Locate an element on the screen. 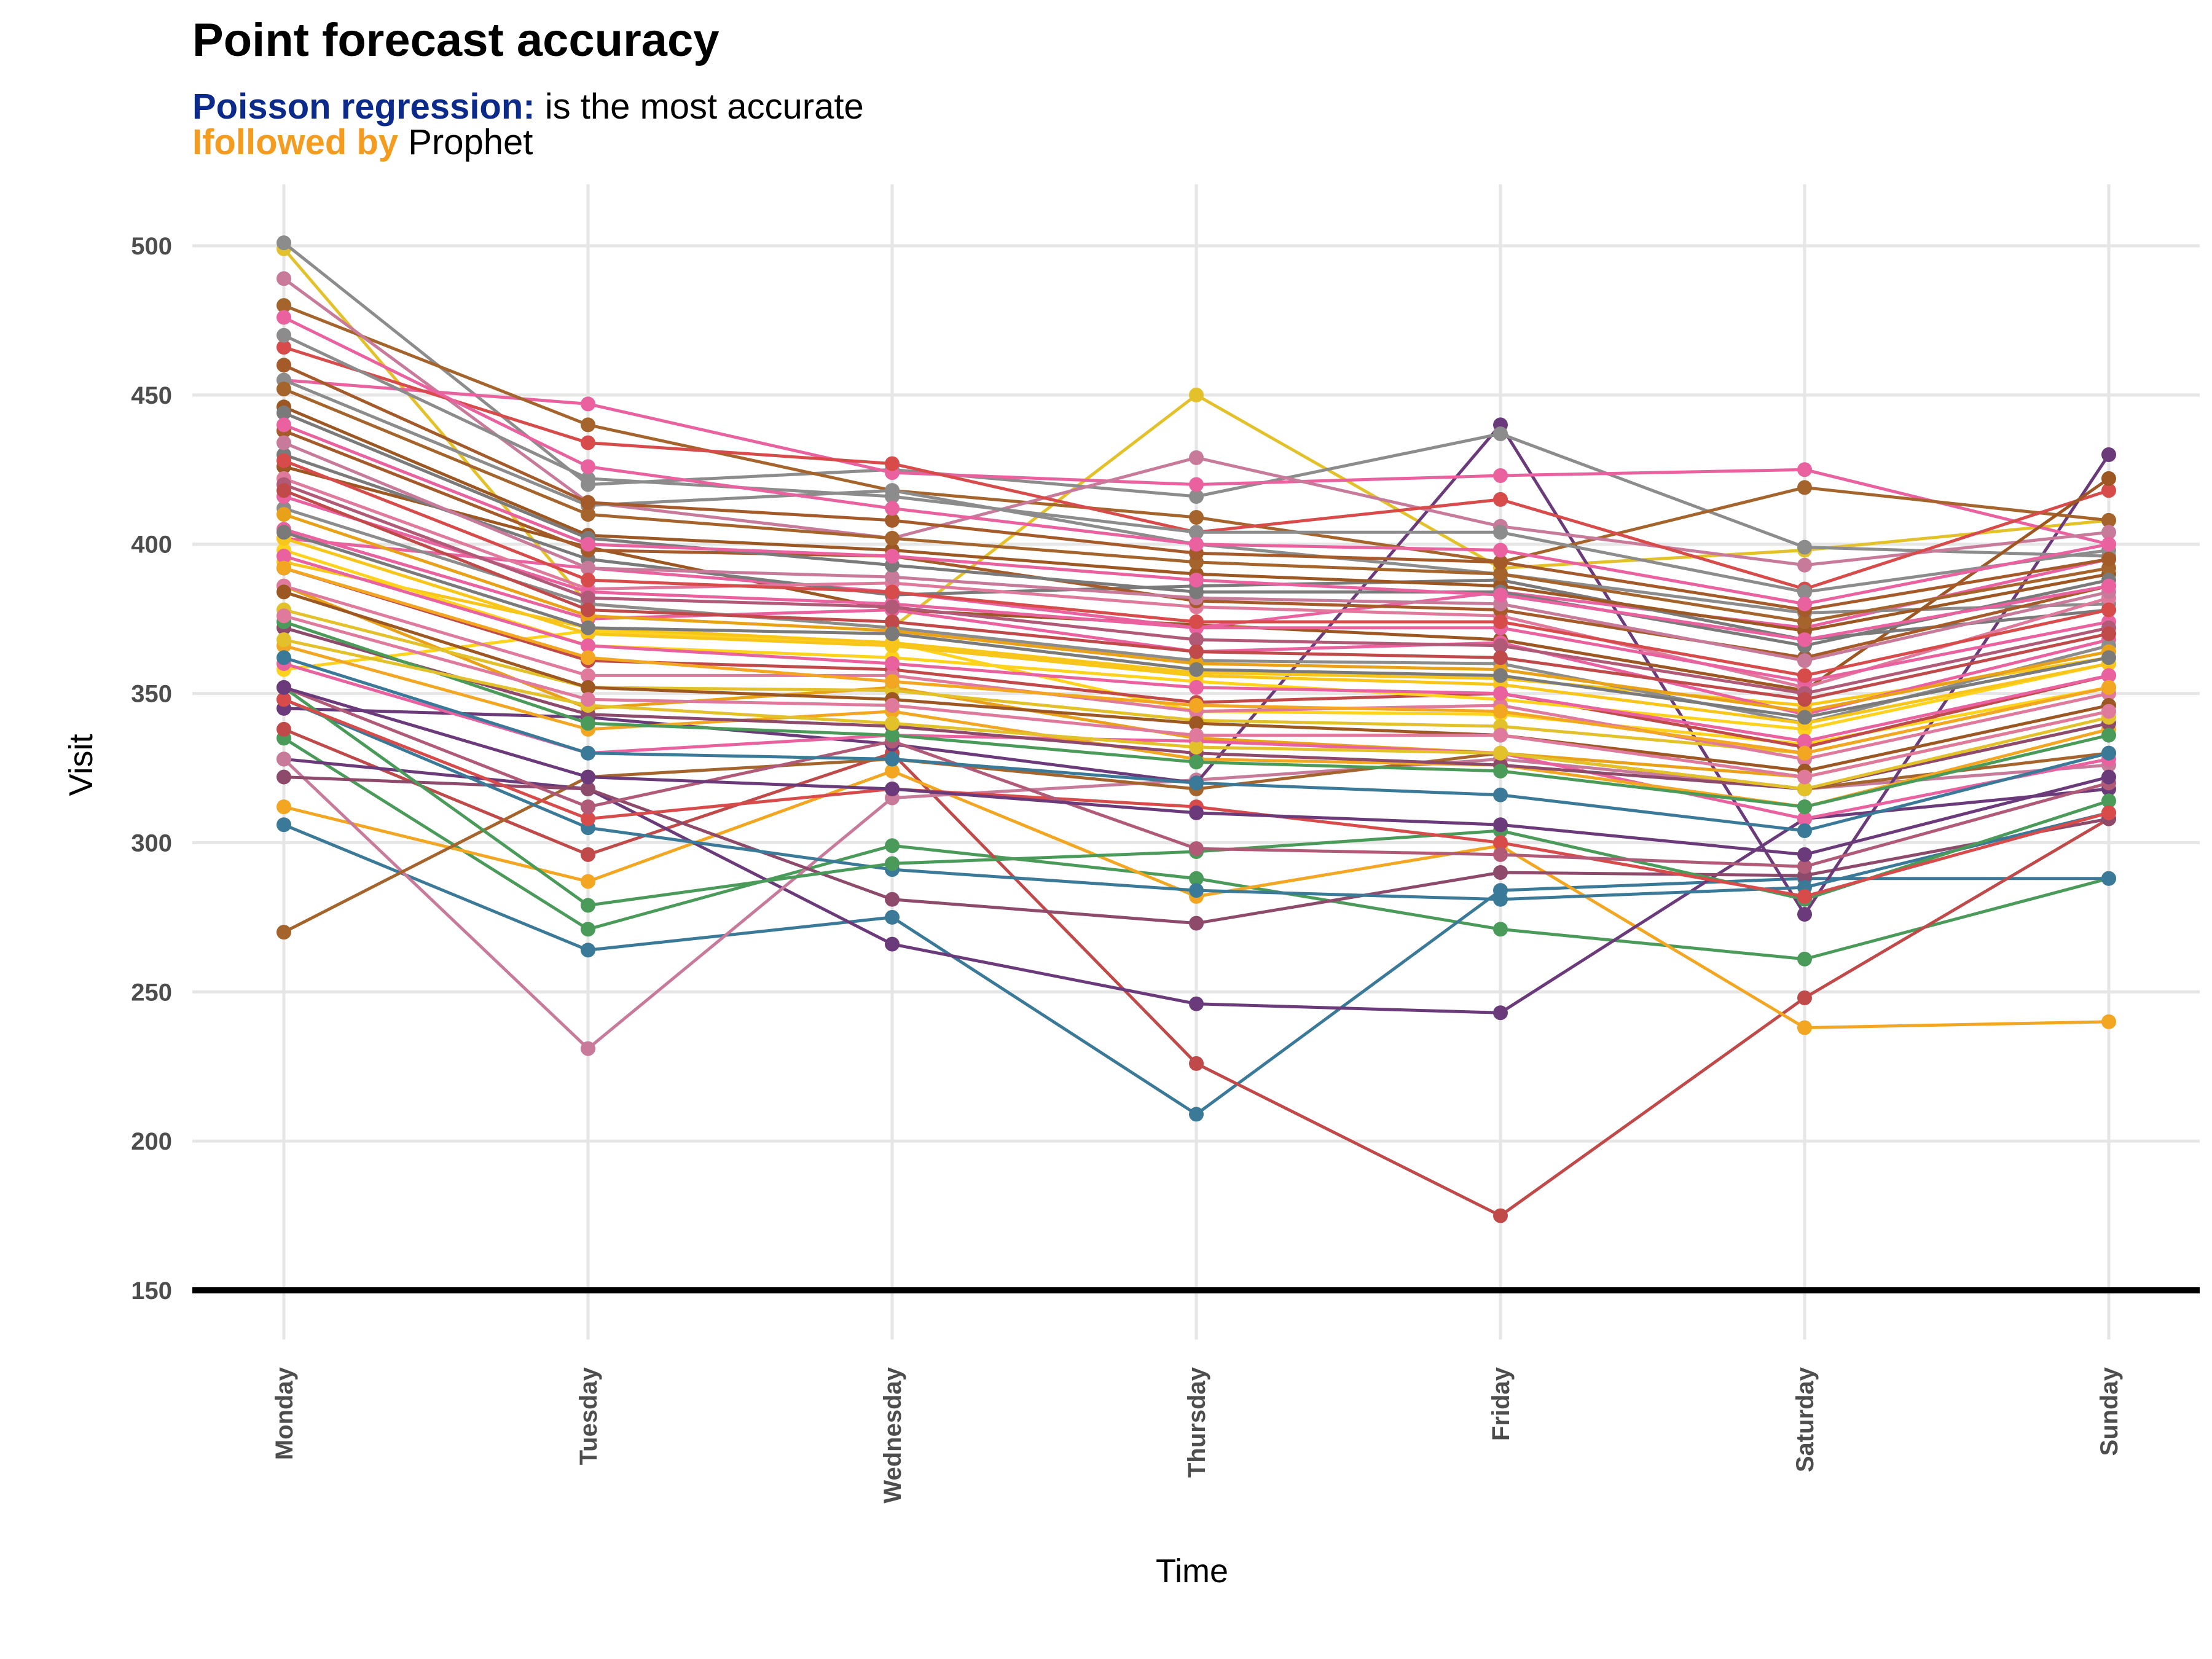  x-tick-label: Wednesday is located at coordinates (892, 1435).